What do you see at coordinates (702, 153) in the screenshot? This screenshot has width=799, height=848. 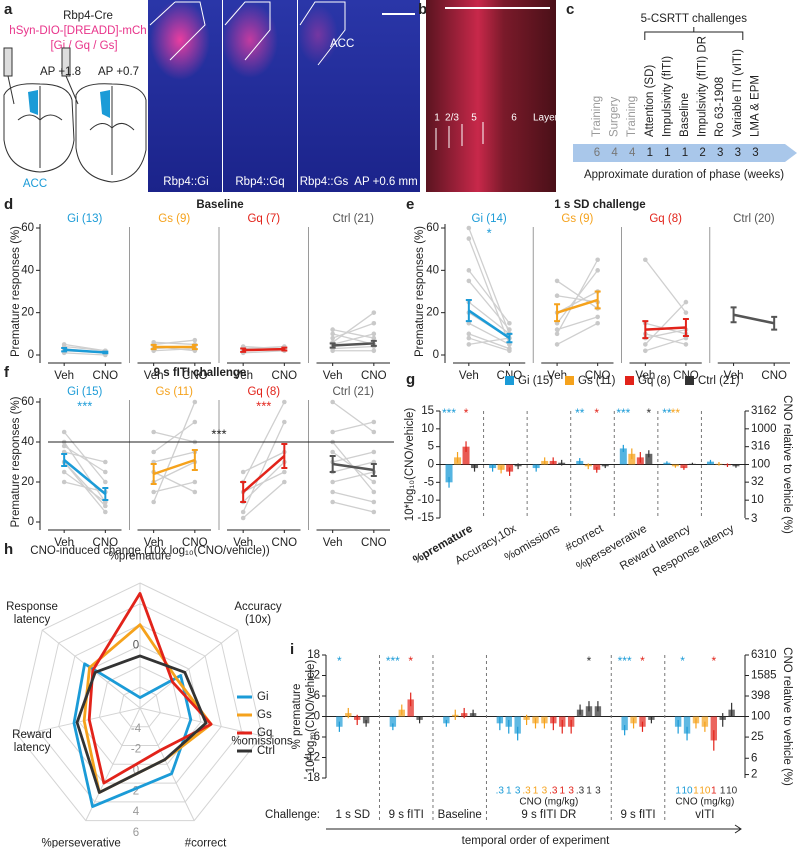 I see `phase-weeks: 2` at bounding box center [702, 153].